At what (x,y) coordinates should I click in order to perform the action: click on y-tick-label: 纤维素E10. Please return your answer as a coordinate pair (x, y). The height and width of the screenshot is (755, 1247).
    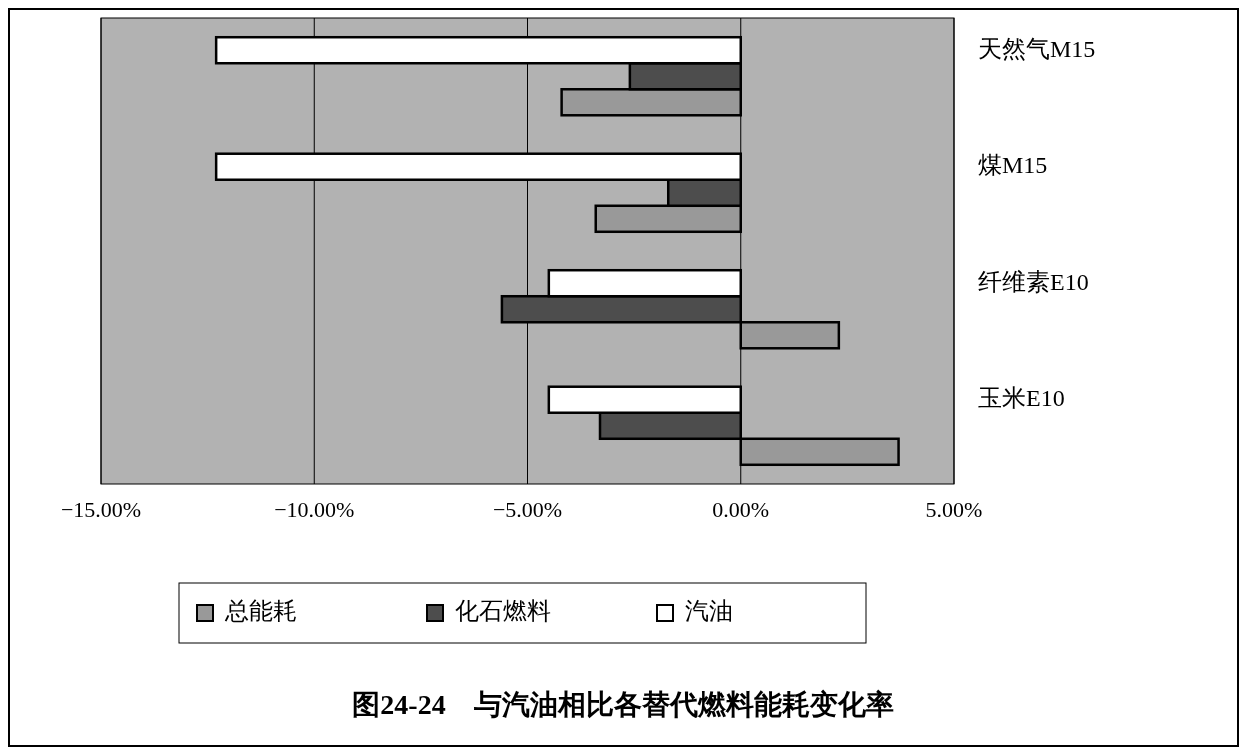
    Looking at the image, I should click on (1033, 281).